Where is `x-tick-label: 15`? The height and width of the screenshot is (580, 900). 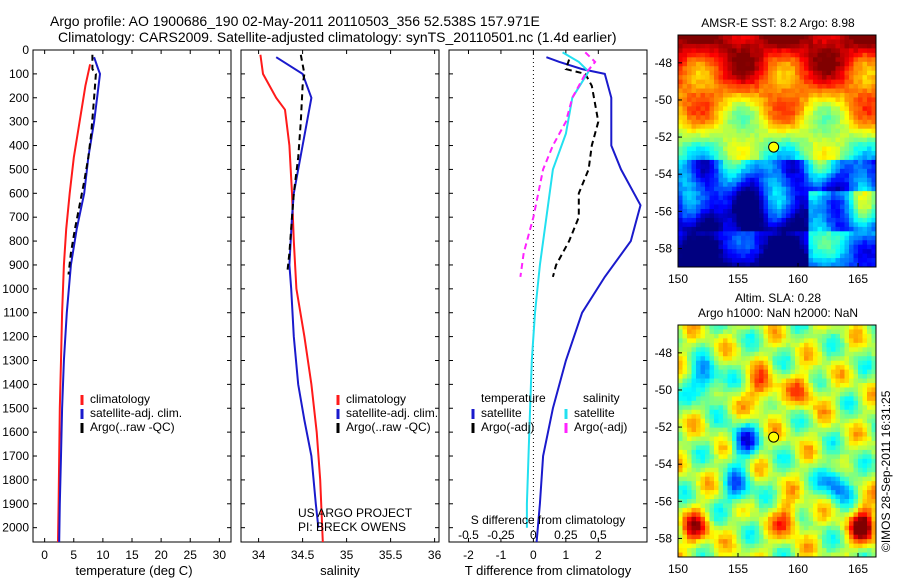
x-tick-label: 15 is located at coordinates (132, 555).